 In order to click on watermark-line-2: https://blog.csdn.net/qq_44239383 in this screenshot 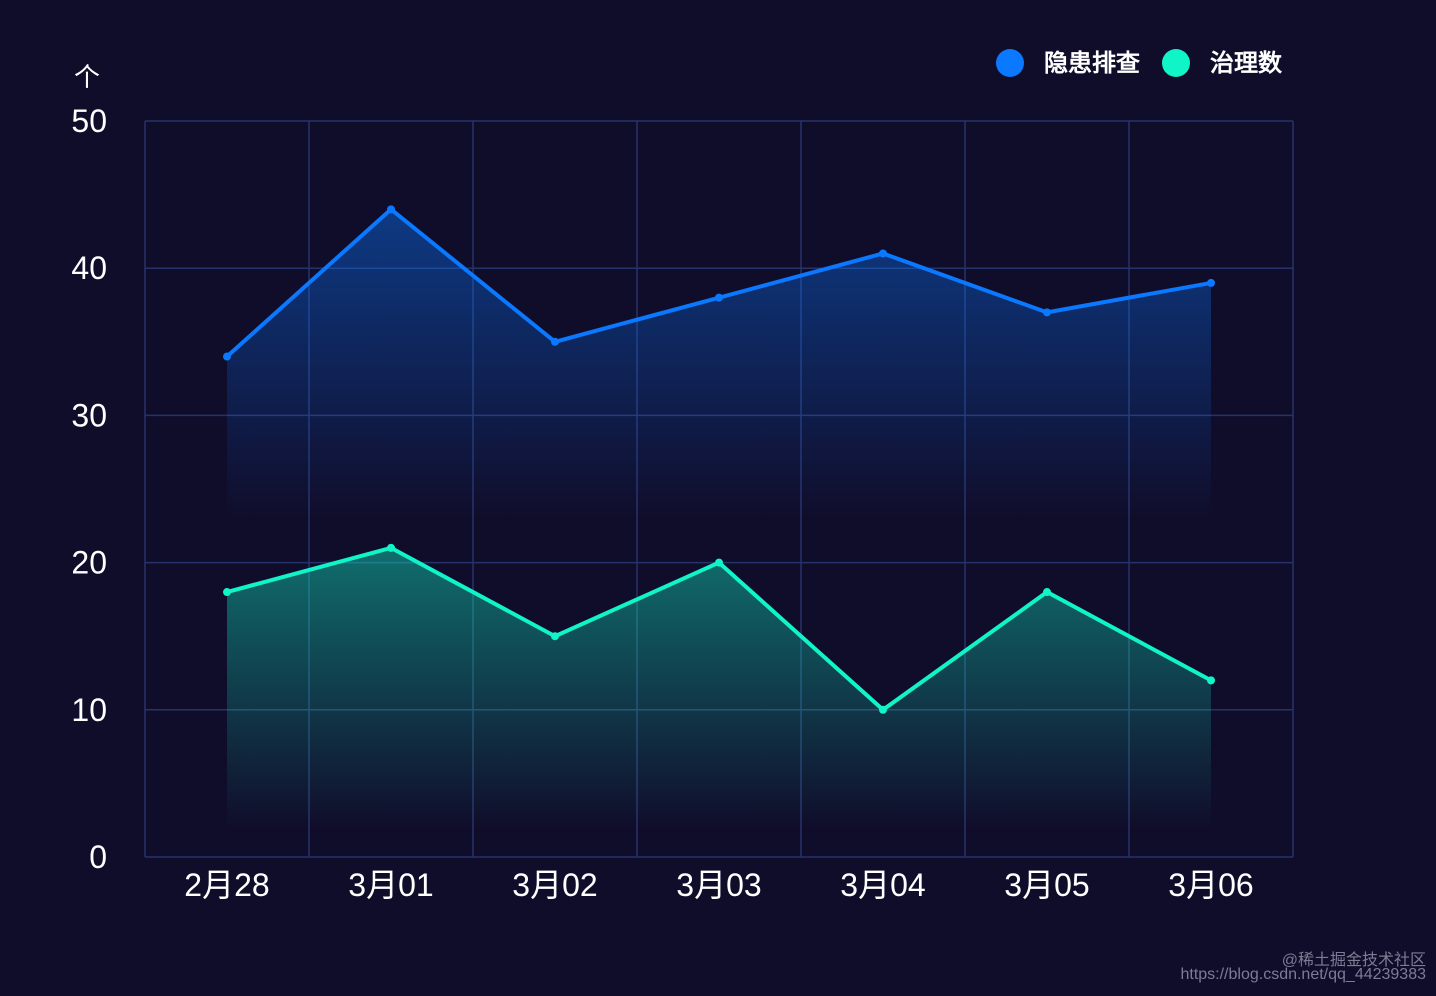, I will do `click(1303, 974)`.